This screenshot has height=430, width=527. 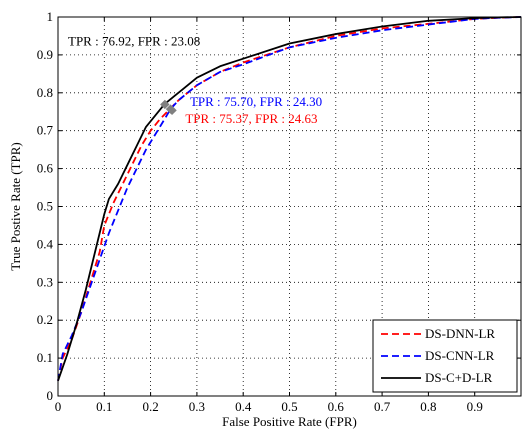 I want to click on x-tick-label: 0.2, so click(x=150, y=406).